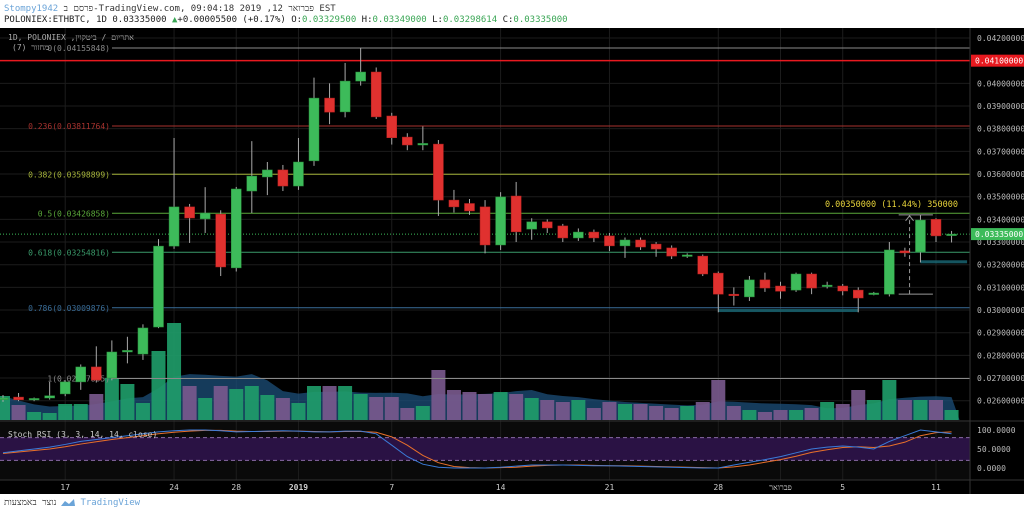 This screenshot has height=512, width=1024. I want to click on date-tick: 28, so click(718, 487).